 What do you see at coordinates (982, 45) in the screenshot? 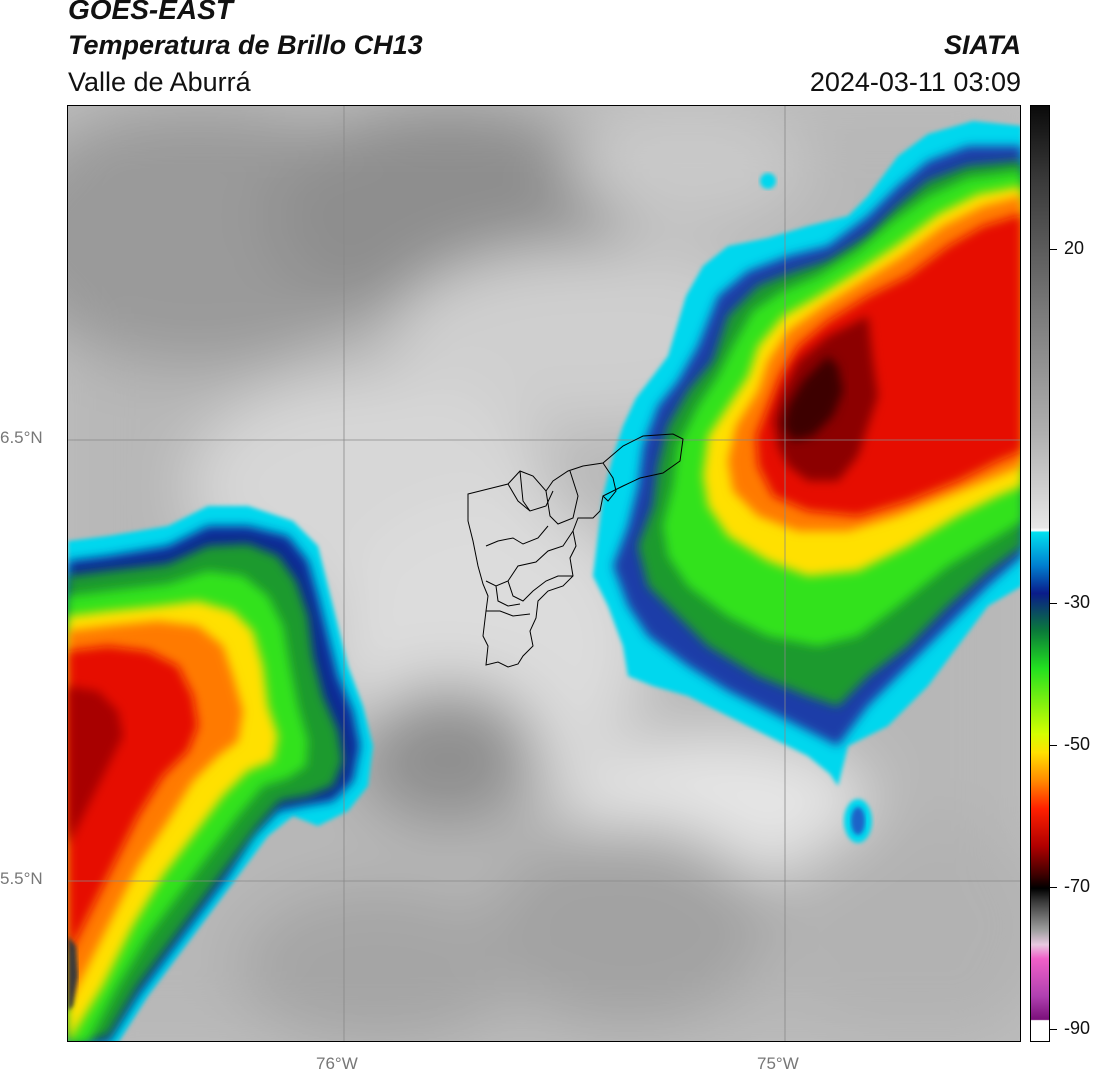
I see `organization-label: SIATA` at bounding box center [982, 45].